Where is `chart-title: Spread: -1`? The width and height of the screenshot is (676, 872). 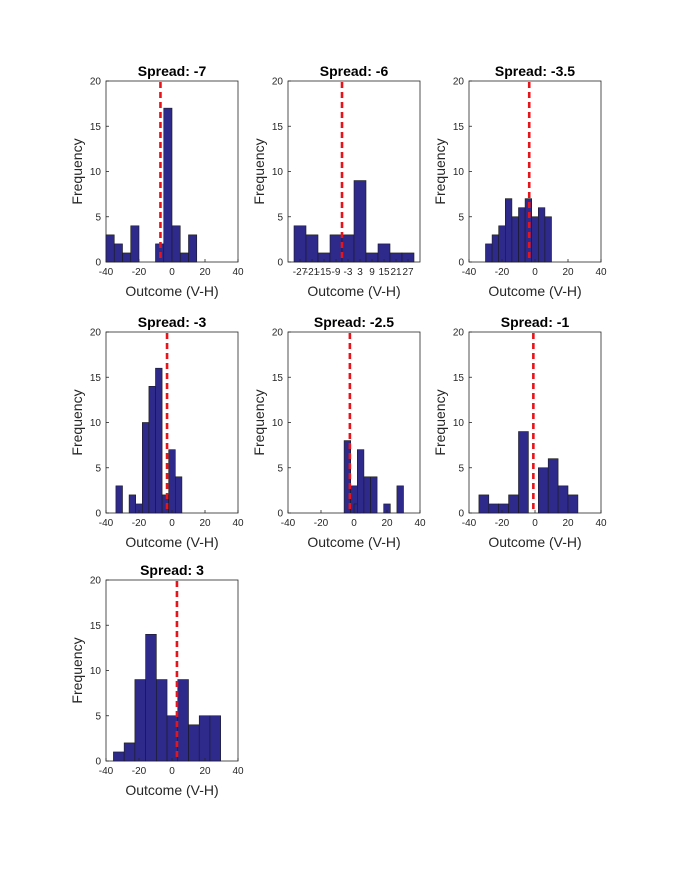 chart-title: Spread: -1 is located at coordinates (535, 322).